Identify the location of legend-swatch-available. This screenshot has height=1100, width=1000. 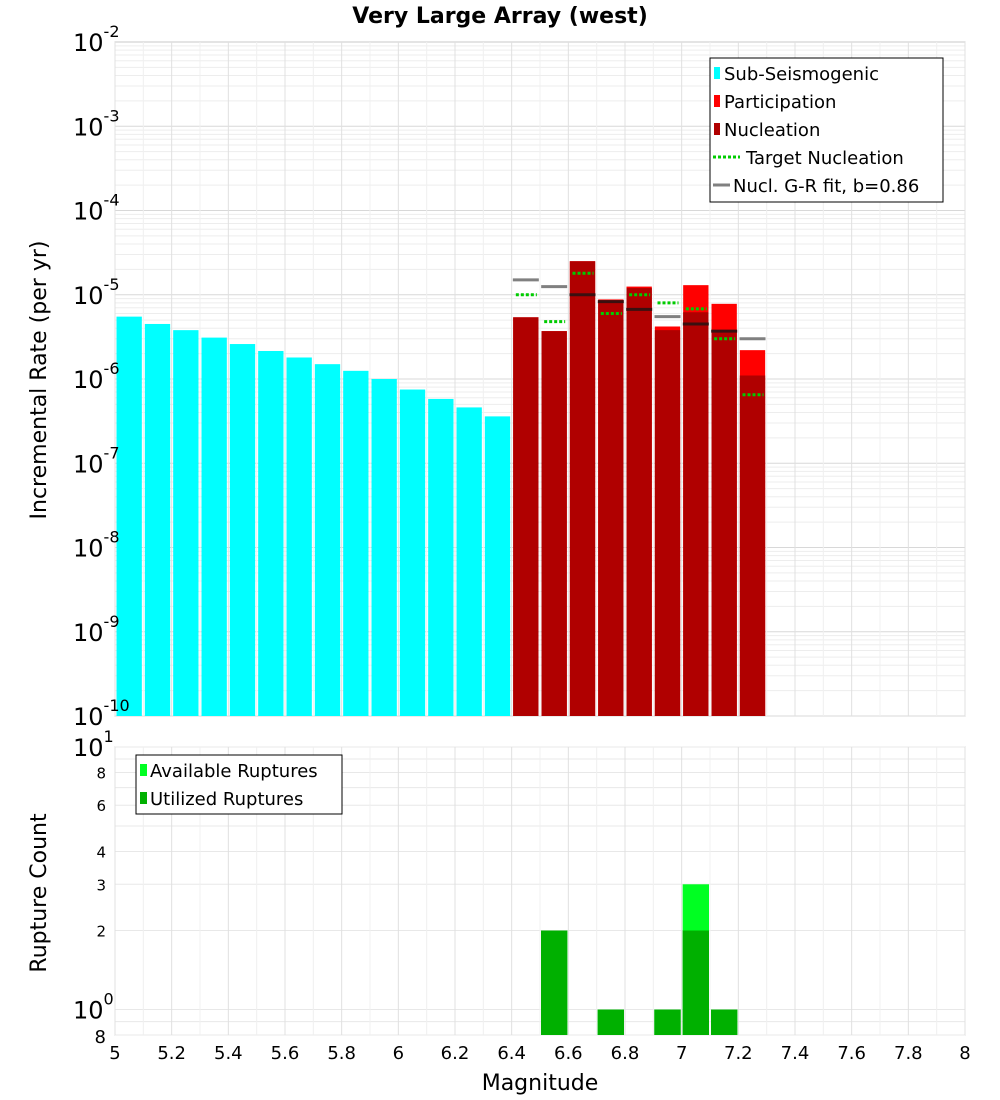
(143, 770).